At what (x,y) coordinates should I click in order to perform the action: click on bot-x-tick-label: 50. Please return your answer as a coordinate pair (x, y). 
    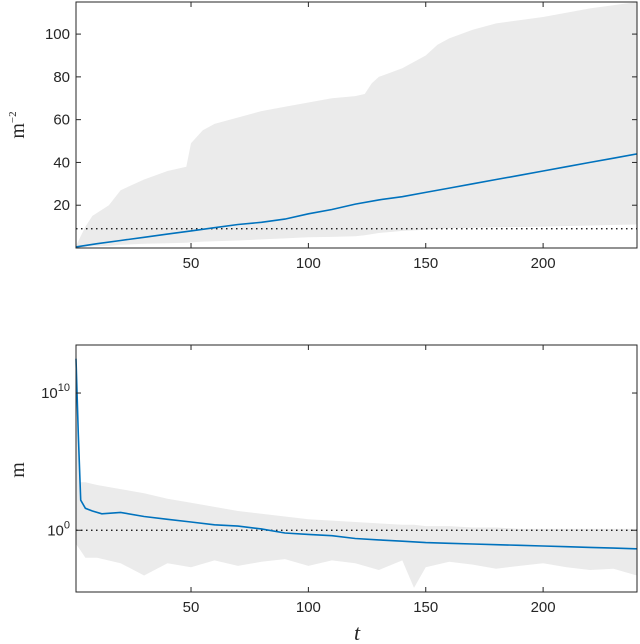
    Looking at the image, I should click on (191, 607).